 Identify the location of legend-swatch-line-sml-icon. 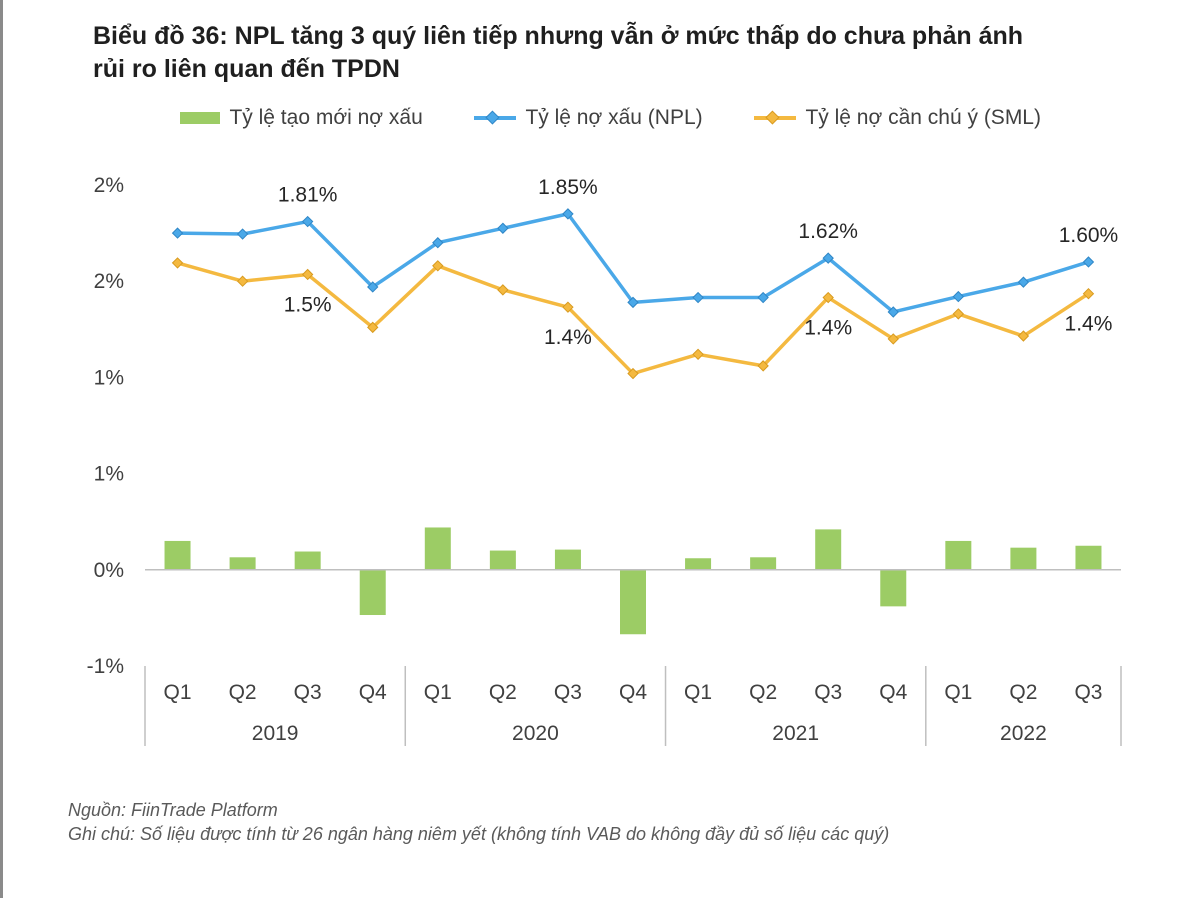
(775, 118).